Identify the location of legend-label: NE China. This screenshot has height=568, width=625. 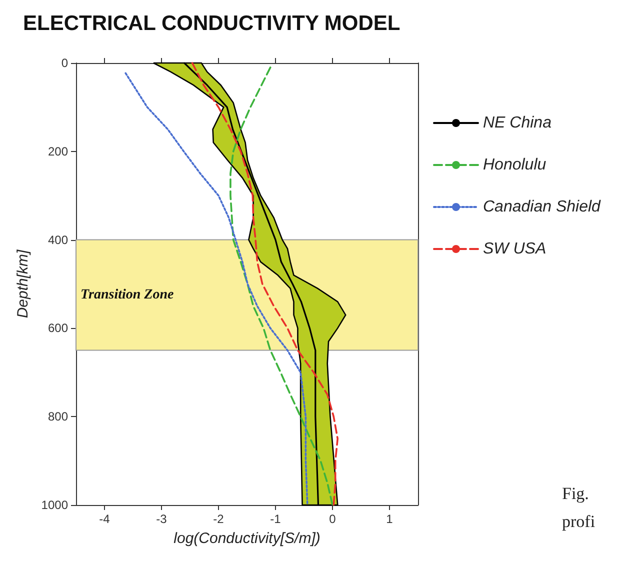
(517, 123).